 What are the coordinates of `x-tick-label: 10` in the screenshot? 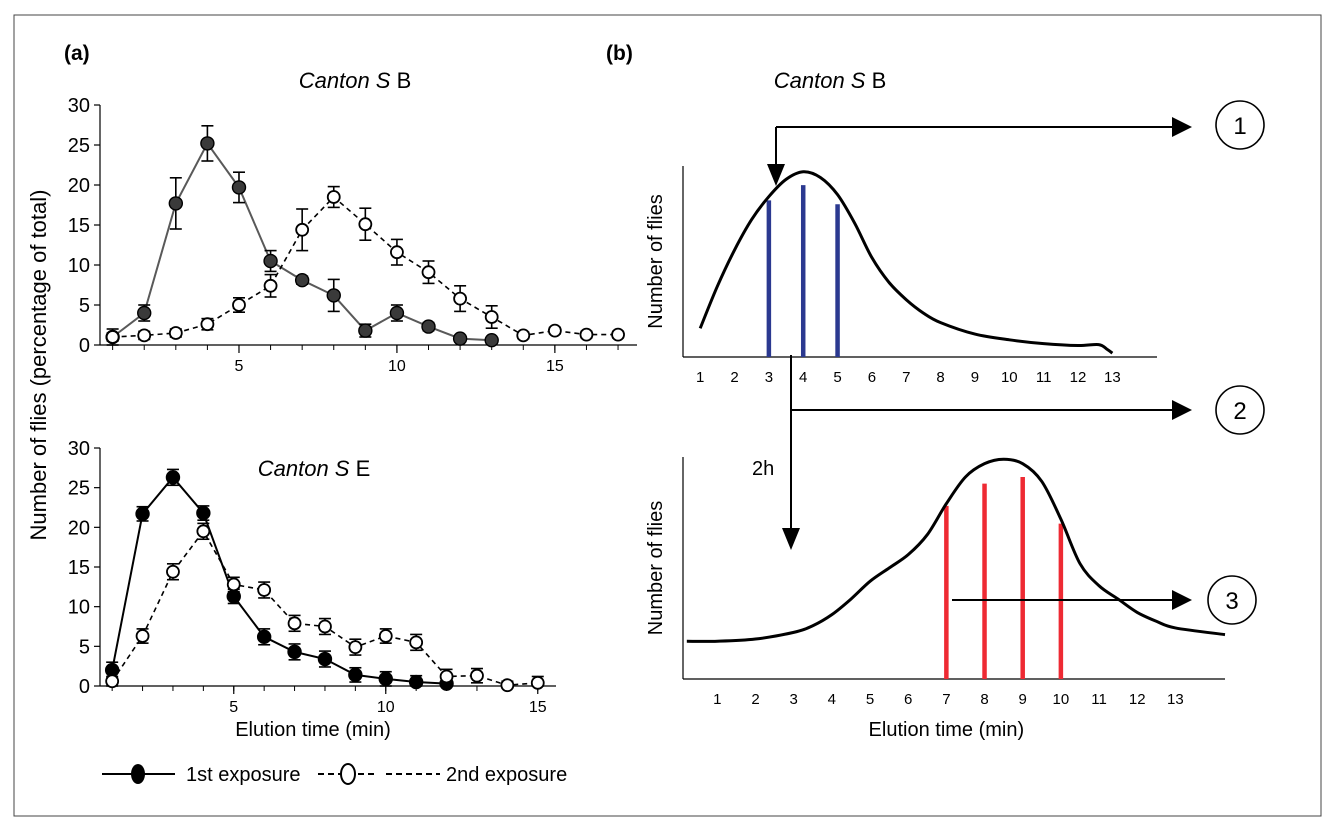 It's located at (1061, 699).